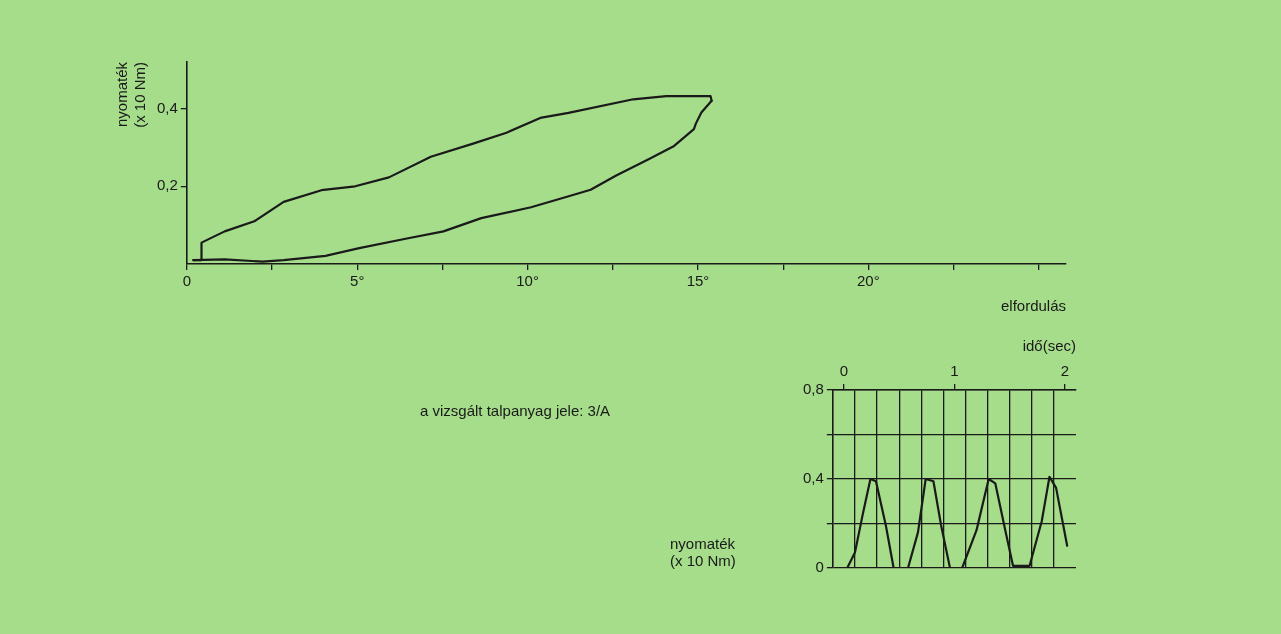 The image size is (1281, 634). I want to click on x-axis-title: idő(sec), so click(1049, 346).